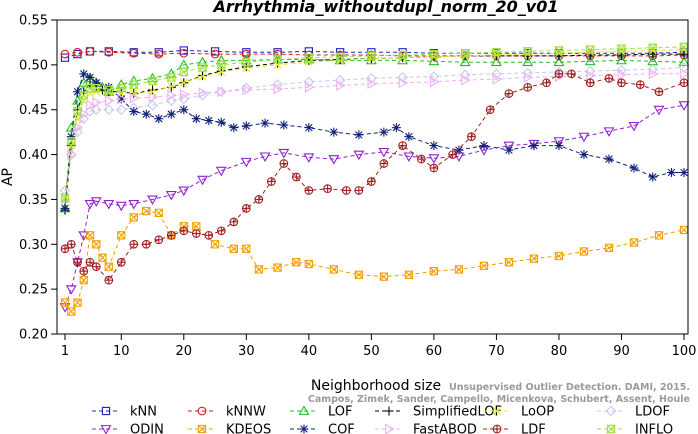  Describe the element at coordinates (33, 110) in the screenshot. I see `y-tick-label: 0.45` at that location.